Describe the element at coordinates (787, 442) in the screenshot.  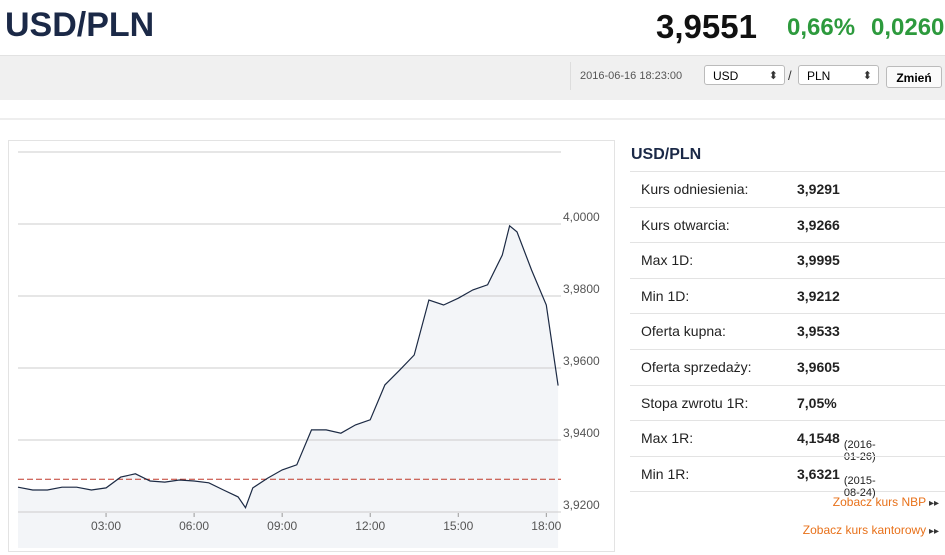
I see `stats-row: Max 1R: 4,1548 (2016-01-26)` at that location.